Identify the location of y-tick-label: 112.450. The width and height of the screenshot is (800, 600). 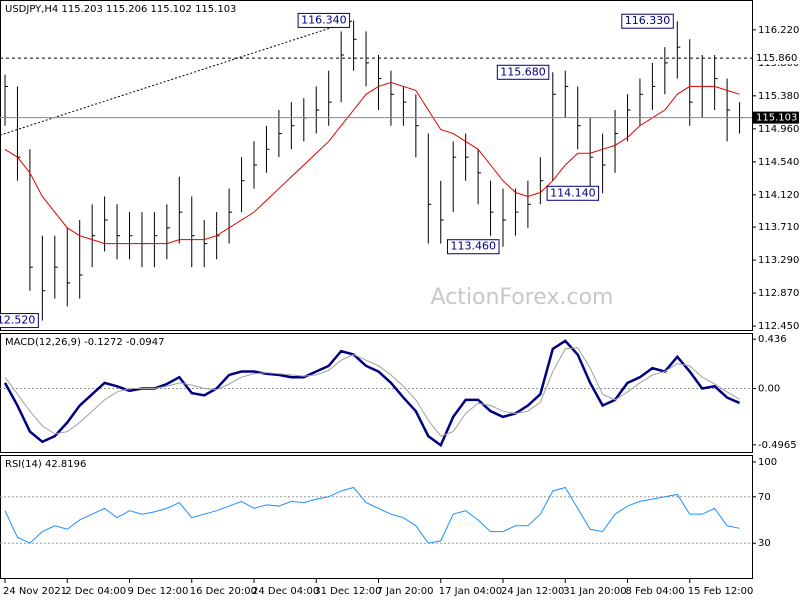
(778, 326).